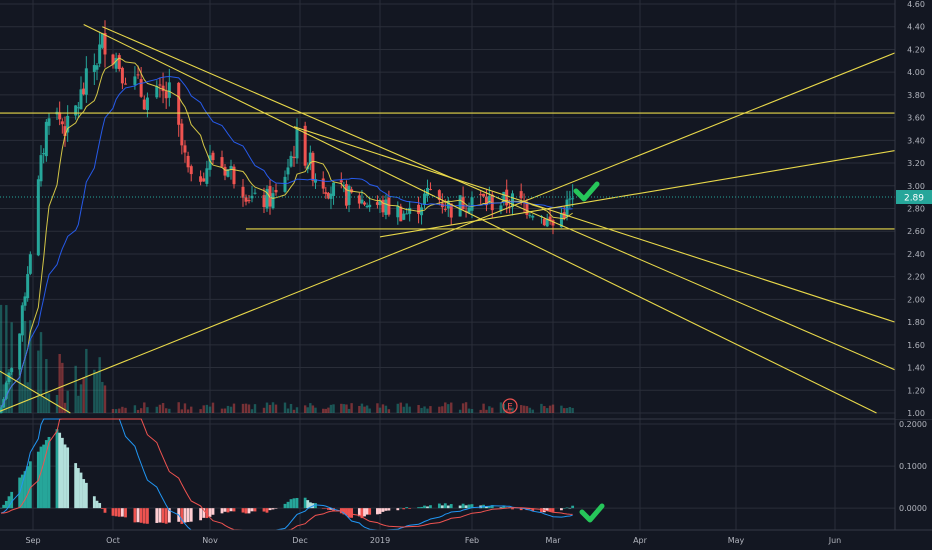  What do you see at coordinates (433, 540) in the screenshot?
I see `time-axis-ticks: Sep Oct Nov Dec 2019 Feb Mar Apr May Jun` at bounding box center [433, 540].